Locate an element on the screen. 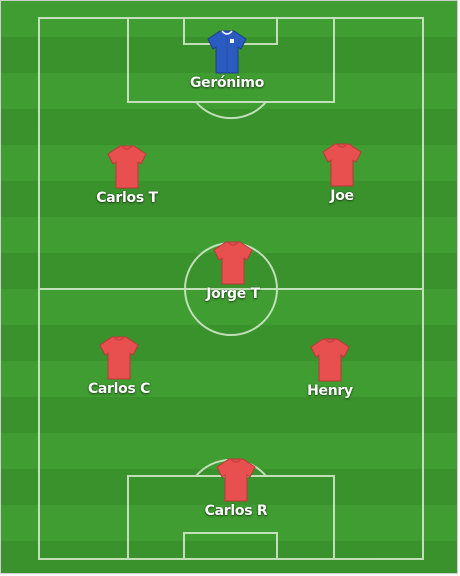 This screenshot has height=576, width=460. player-geronimo: Gerónimo is located at coordinates (227, 60).